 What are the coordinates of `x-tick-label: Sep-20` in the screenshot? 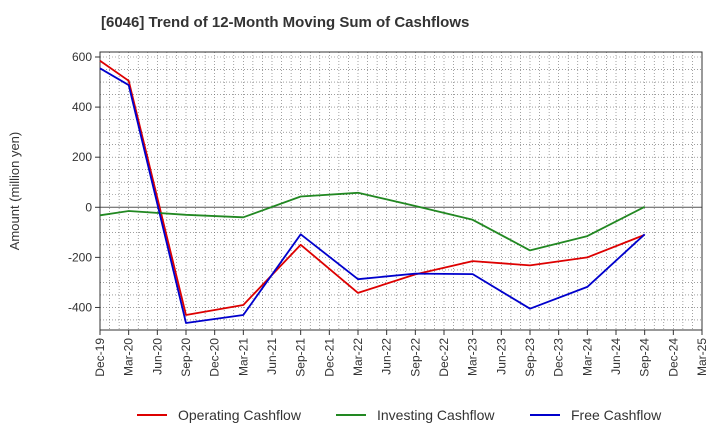 It's located at (186, 357).